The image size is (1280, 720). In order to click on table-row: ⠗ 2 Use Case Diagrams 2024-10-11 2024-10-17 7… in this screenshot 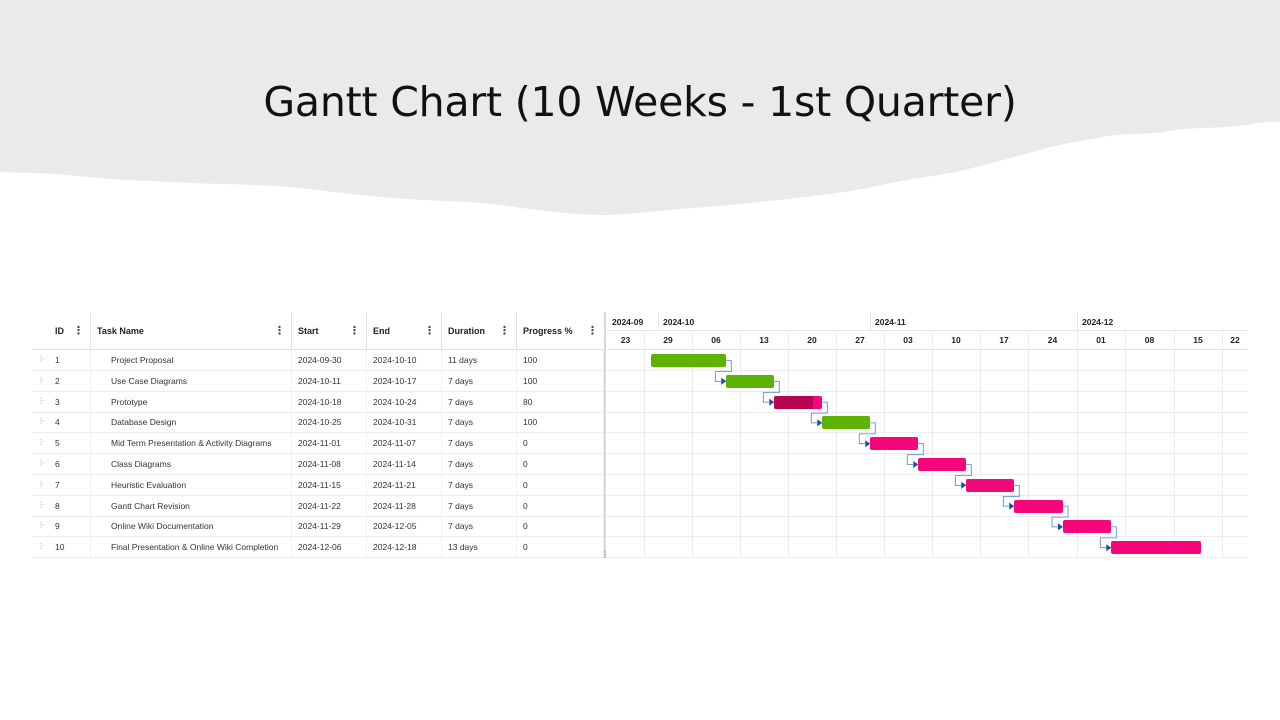, I will do `click(318, 381)`.